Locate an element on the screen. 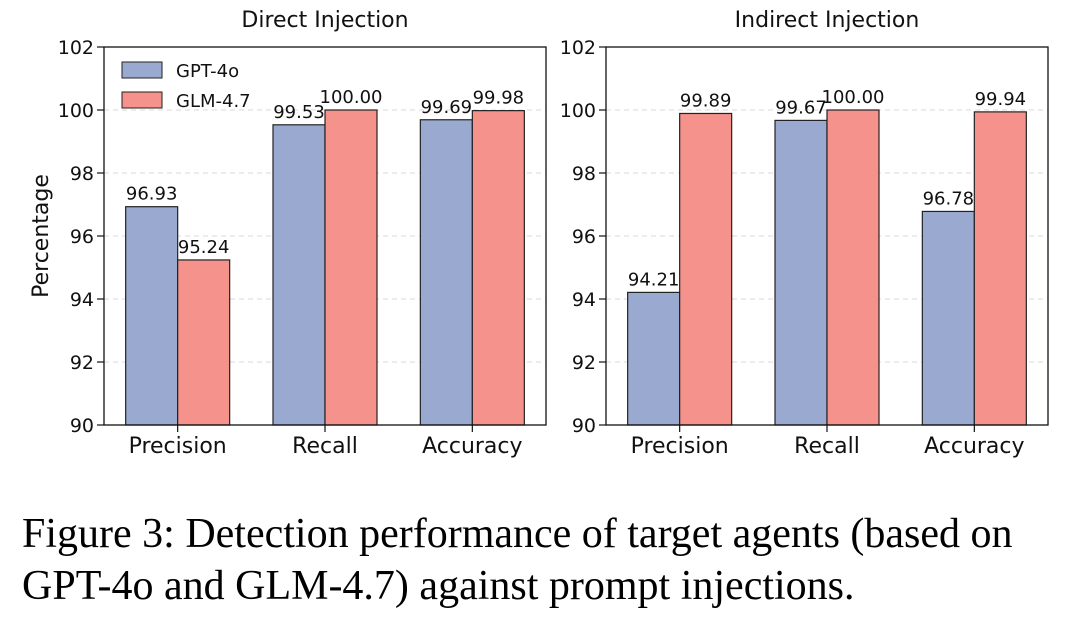  data-label: 99.94 is located at coordinates (1001, 99).